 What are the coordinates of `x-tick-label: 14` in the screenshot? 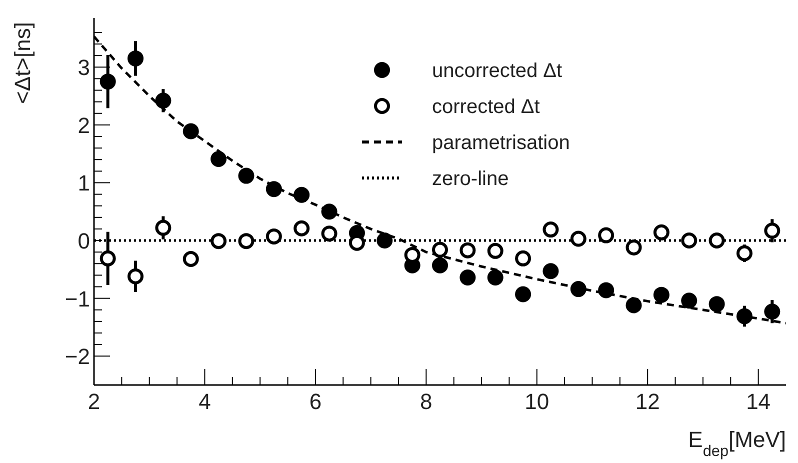 It's located at (758, 401).